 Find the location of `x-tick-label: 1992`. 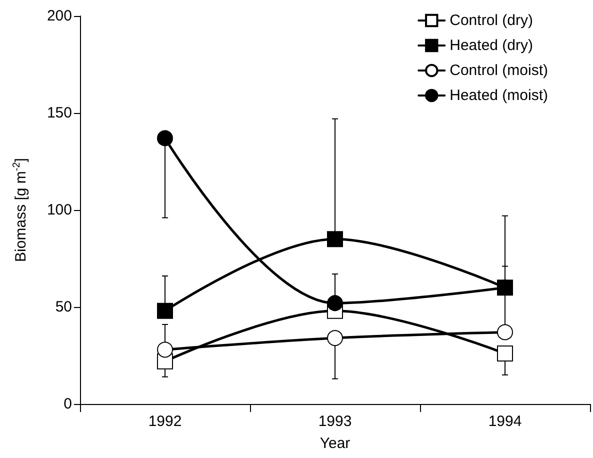

x-tick-label: 1992 is located at coordinates (165, 421).